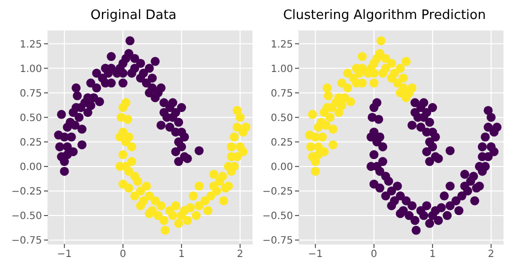 This screenshot has height=277, width=519. Describe the element at coordinates (384, 16) in the screenshot. I see `chart-title: Clustering Algorithm Prediction` at that location.